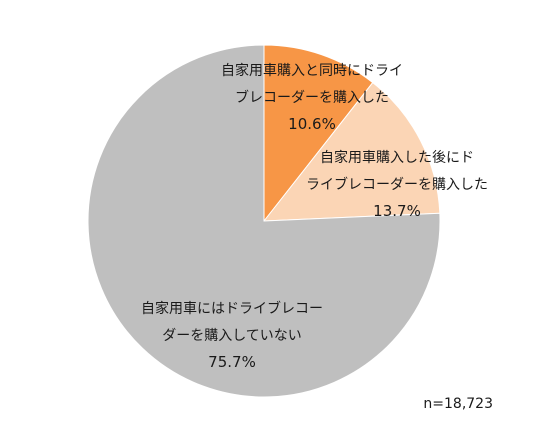 The height and width of the screenshot is (438, 537). What do you see at coordinates (312, 124) in the screenshot?
I see `slice-value-label: 10.6%` at bounding box center [312, 124].